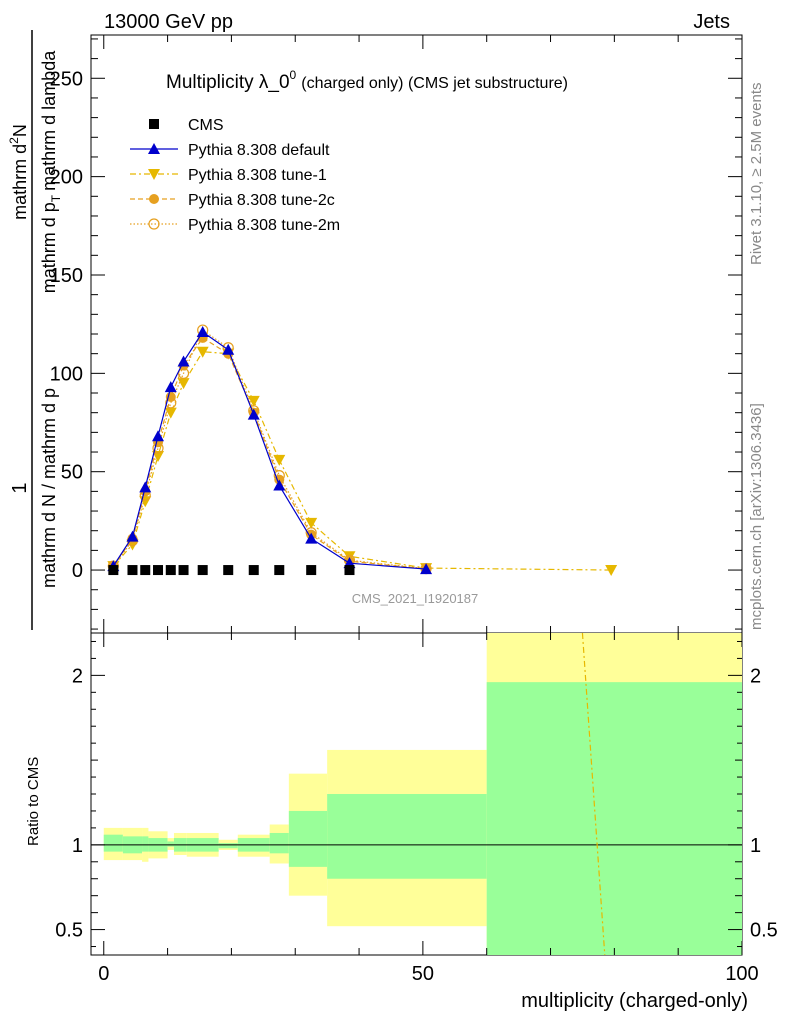  I want to click on ratio-y-tick-label-left: 1, so click(77, 846).